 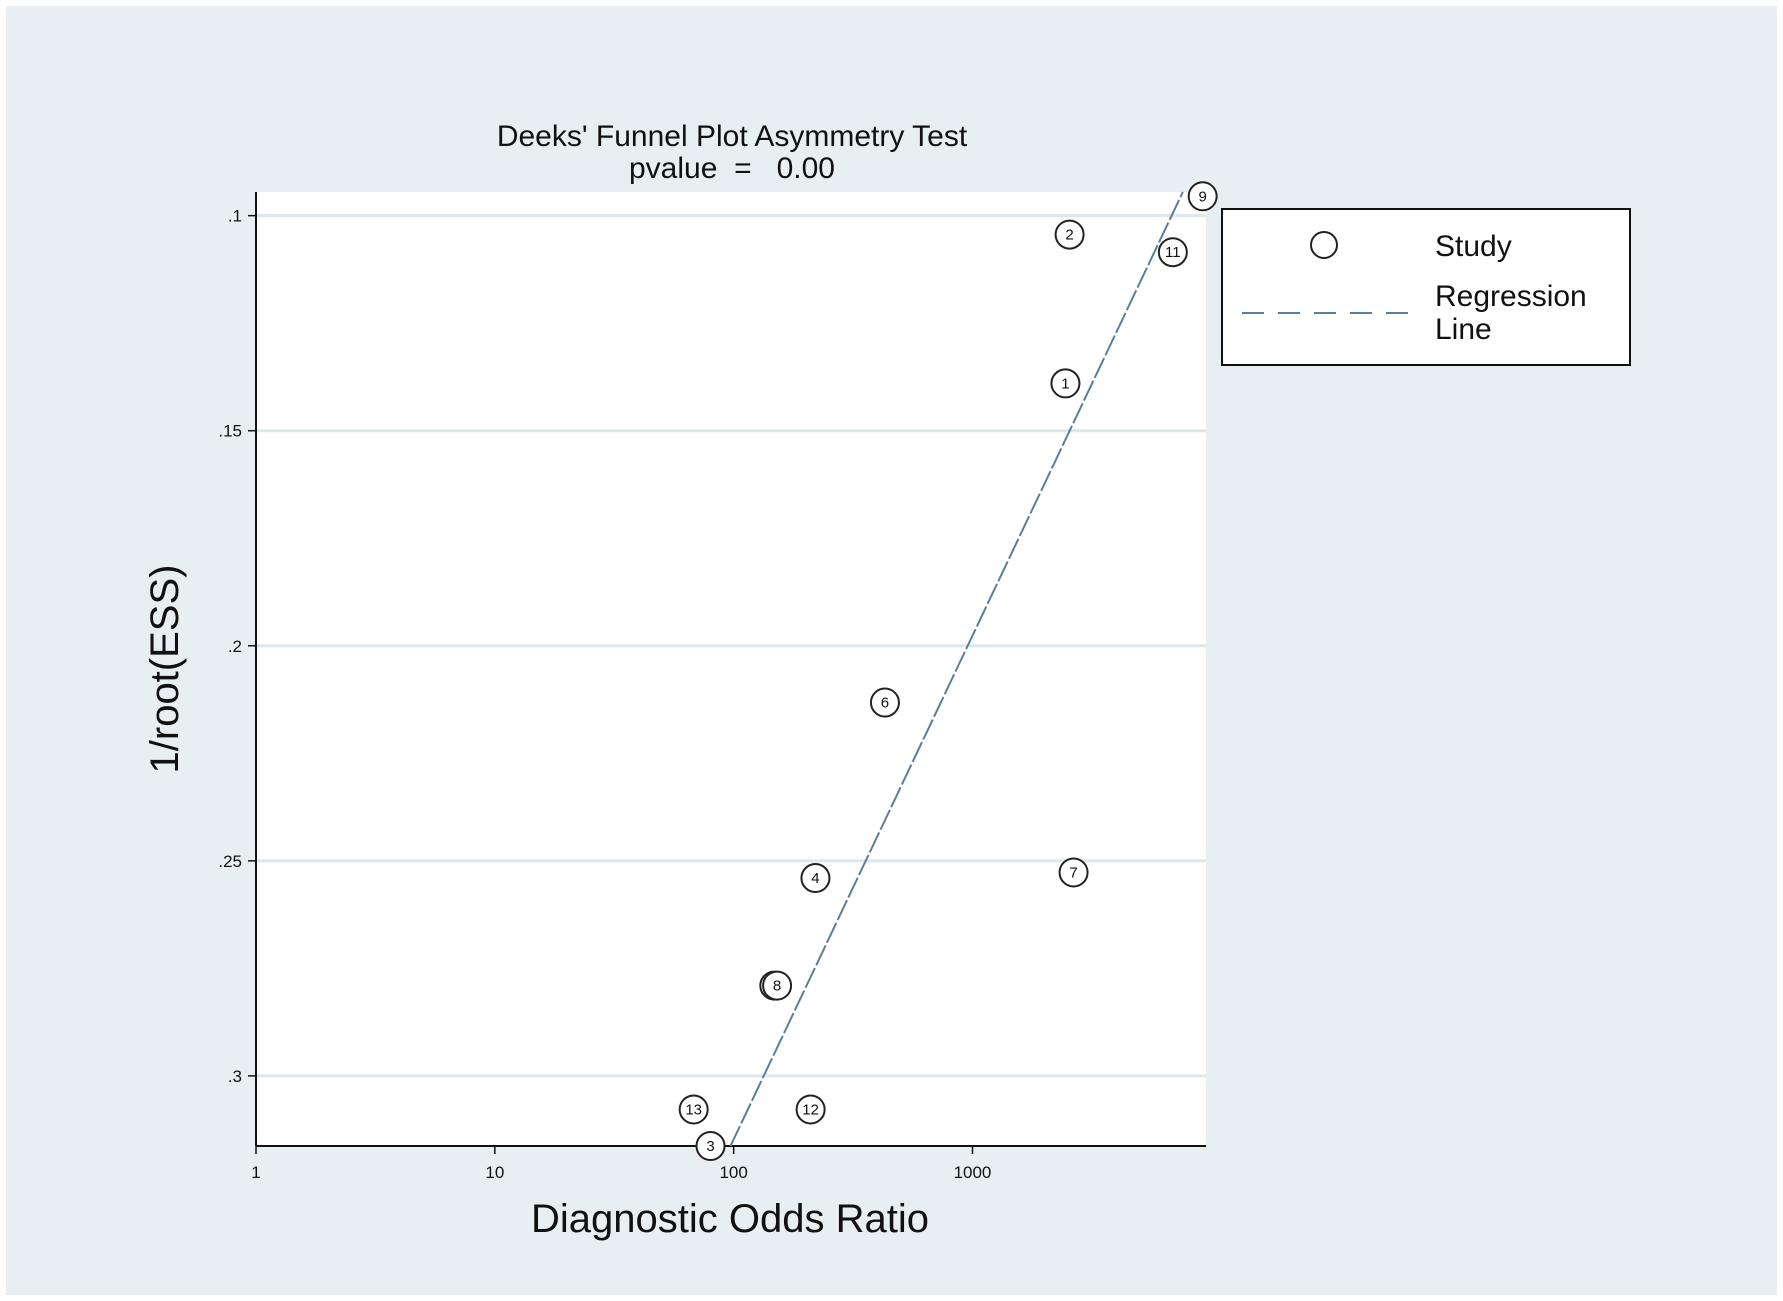 I want to click on study-label: 4, so click(x=815, y=878).